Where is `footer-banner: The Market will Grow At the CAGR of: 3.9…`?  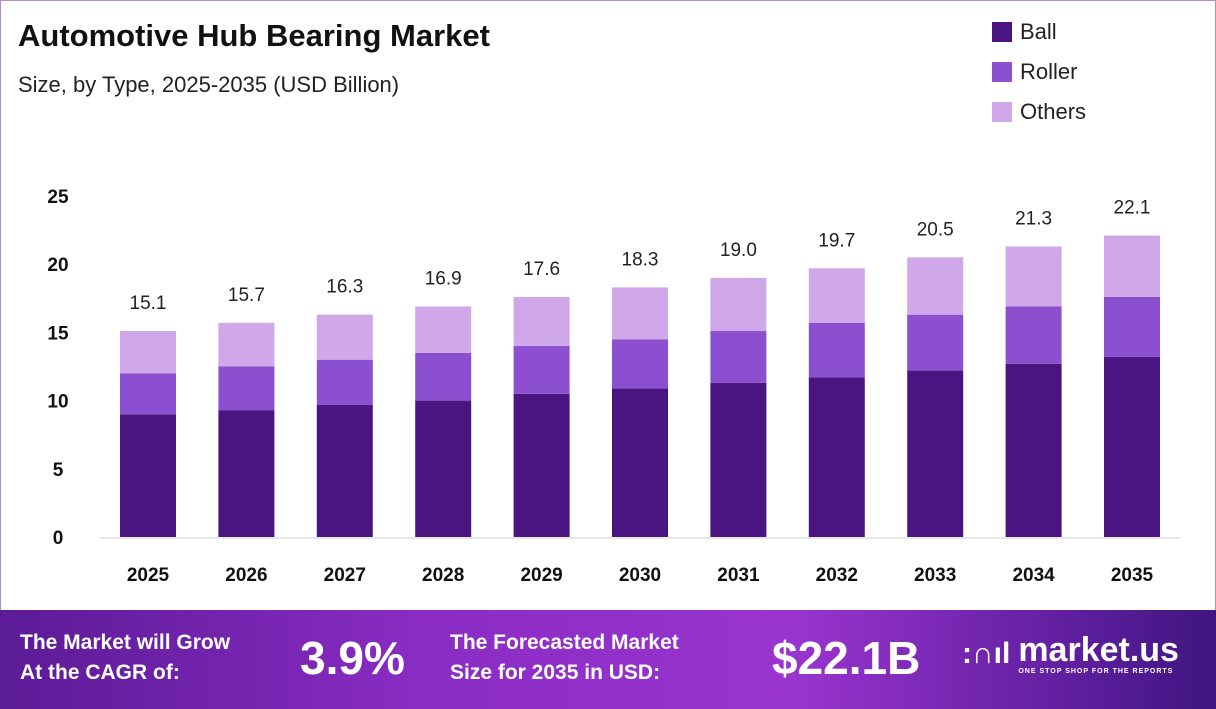
footer-banner: The Market will Grow At the CAGR of: 3.9… is located at coordinates (608, 659).